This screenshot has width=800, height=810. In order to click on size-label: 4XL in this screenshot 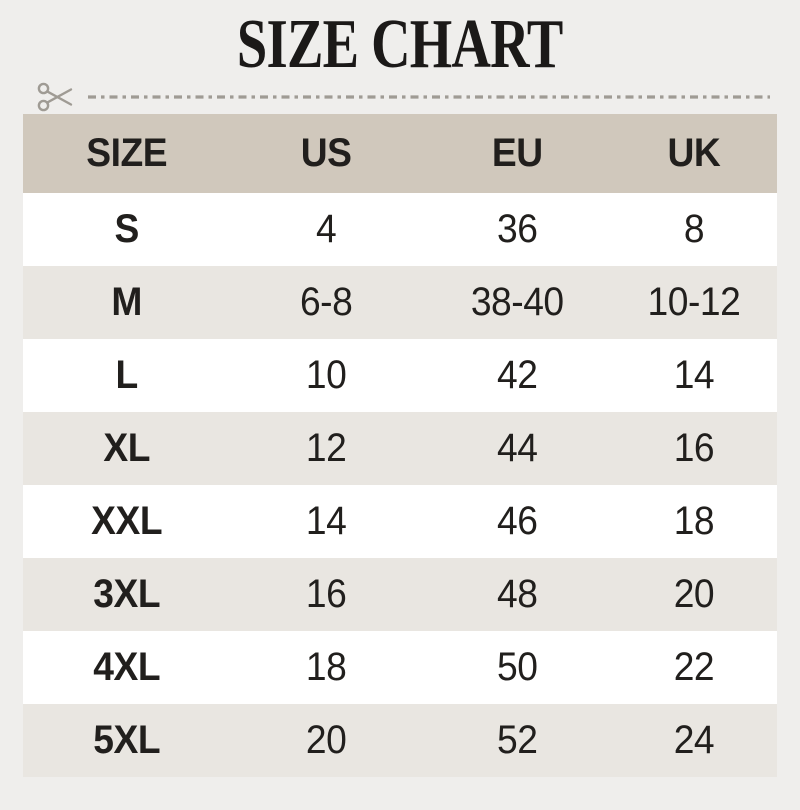, I will do `click(127, 667)`.